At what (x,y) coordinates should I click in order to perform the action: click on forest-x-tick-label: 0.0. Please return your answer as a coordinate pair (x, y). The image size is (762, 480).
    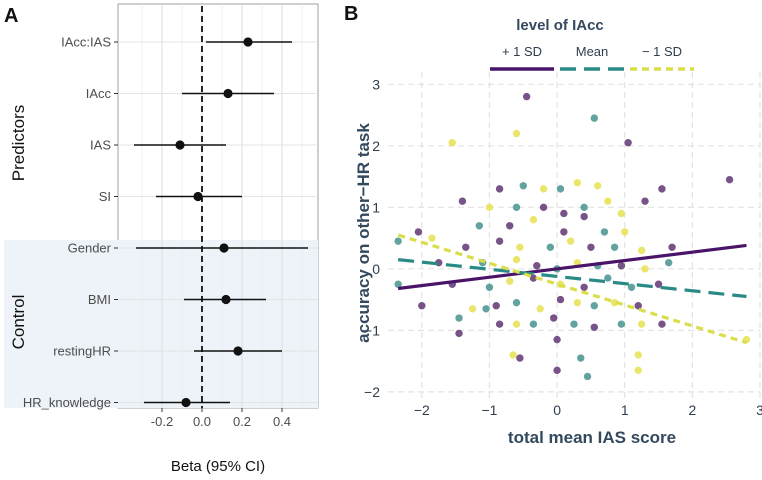
    Looking at the image, I should click on (202, 421).